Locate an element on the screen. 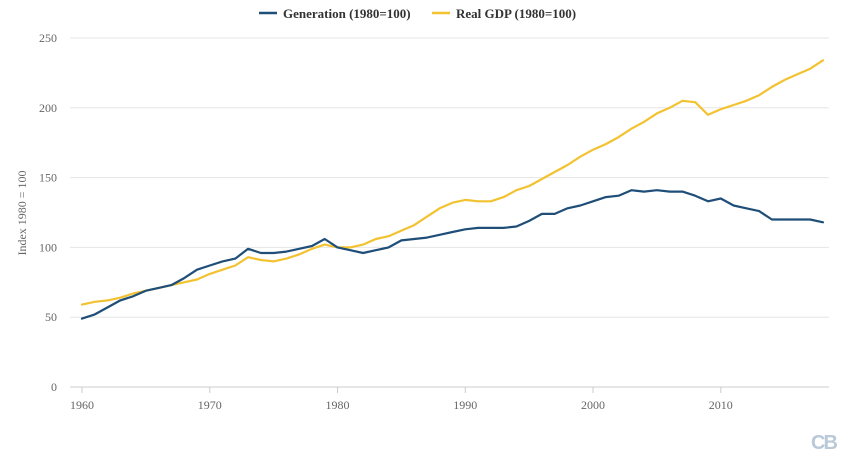 This screenshot has width=851, height=471. y-axis-tick-labels: 0 50 100 150 200 250 is located at coordinates (48, 212).